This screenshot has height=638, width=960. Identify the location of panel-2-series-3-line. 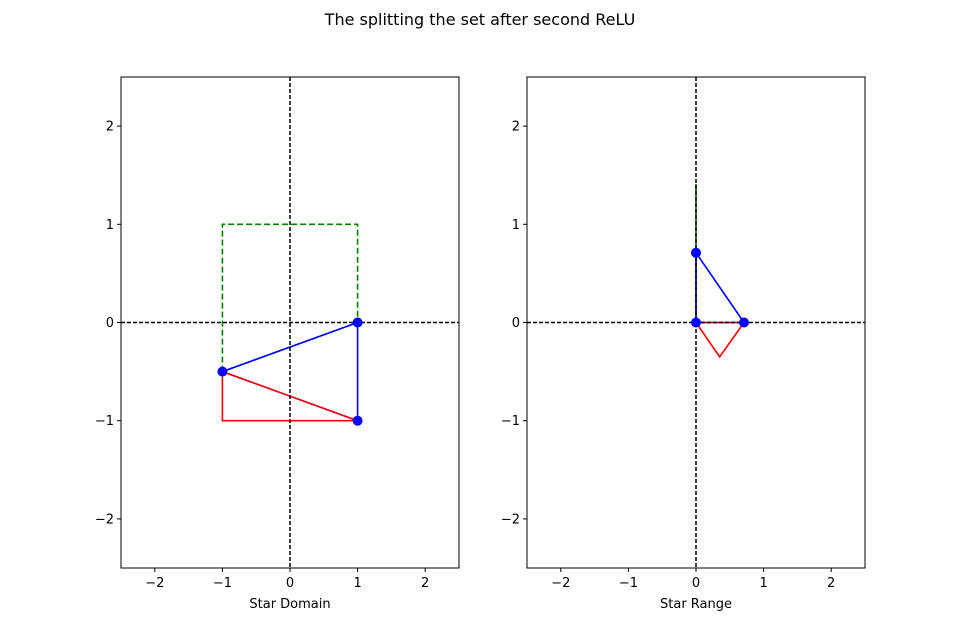
(720, 340).